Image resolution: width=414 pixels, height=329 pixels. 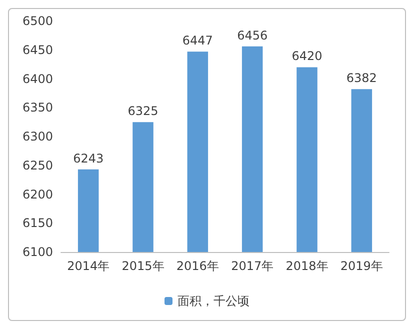 I want to click on x-tick-label: 2018年, so click(x=307, y=266).